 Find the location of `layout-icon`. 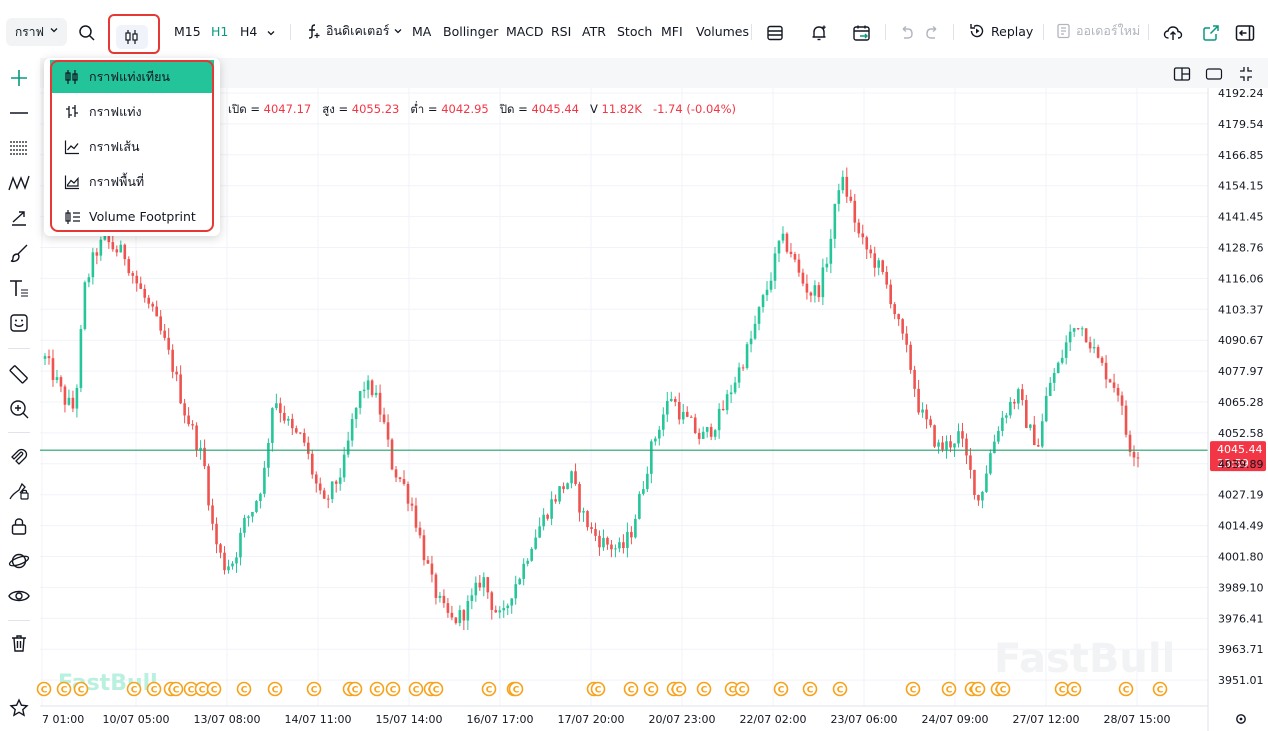

layout-icon is located at coordinates (775, 33).